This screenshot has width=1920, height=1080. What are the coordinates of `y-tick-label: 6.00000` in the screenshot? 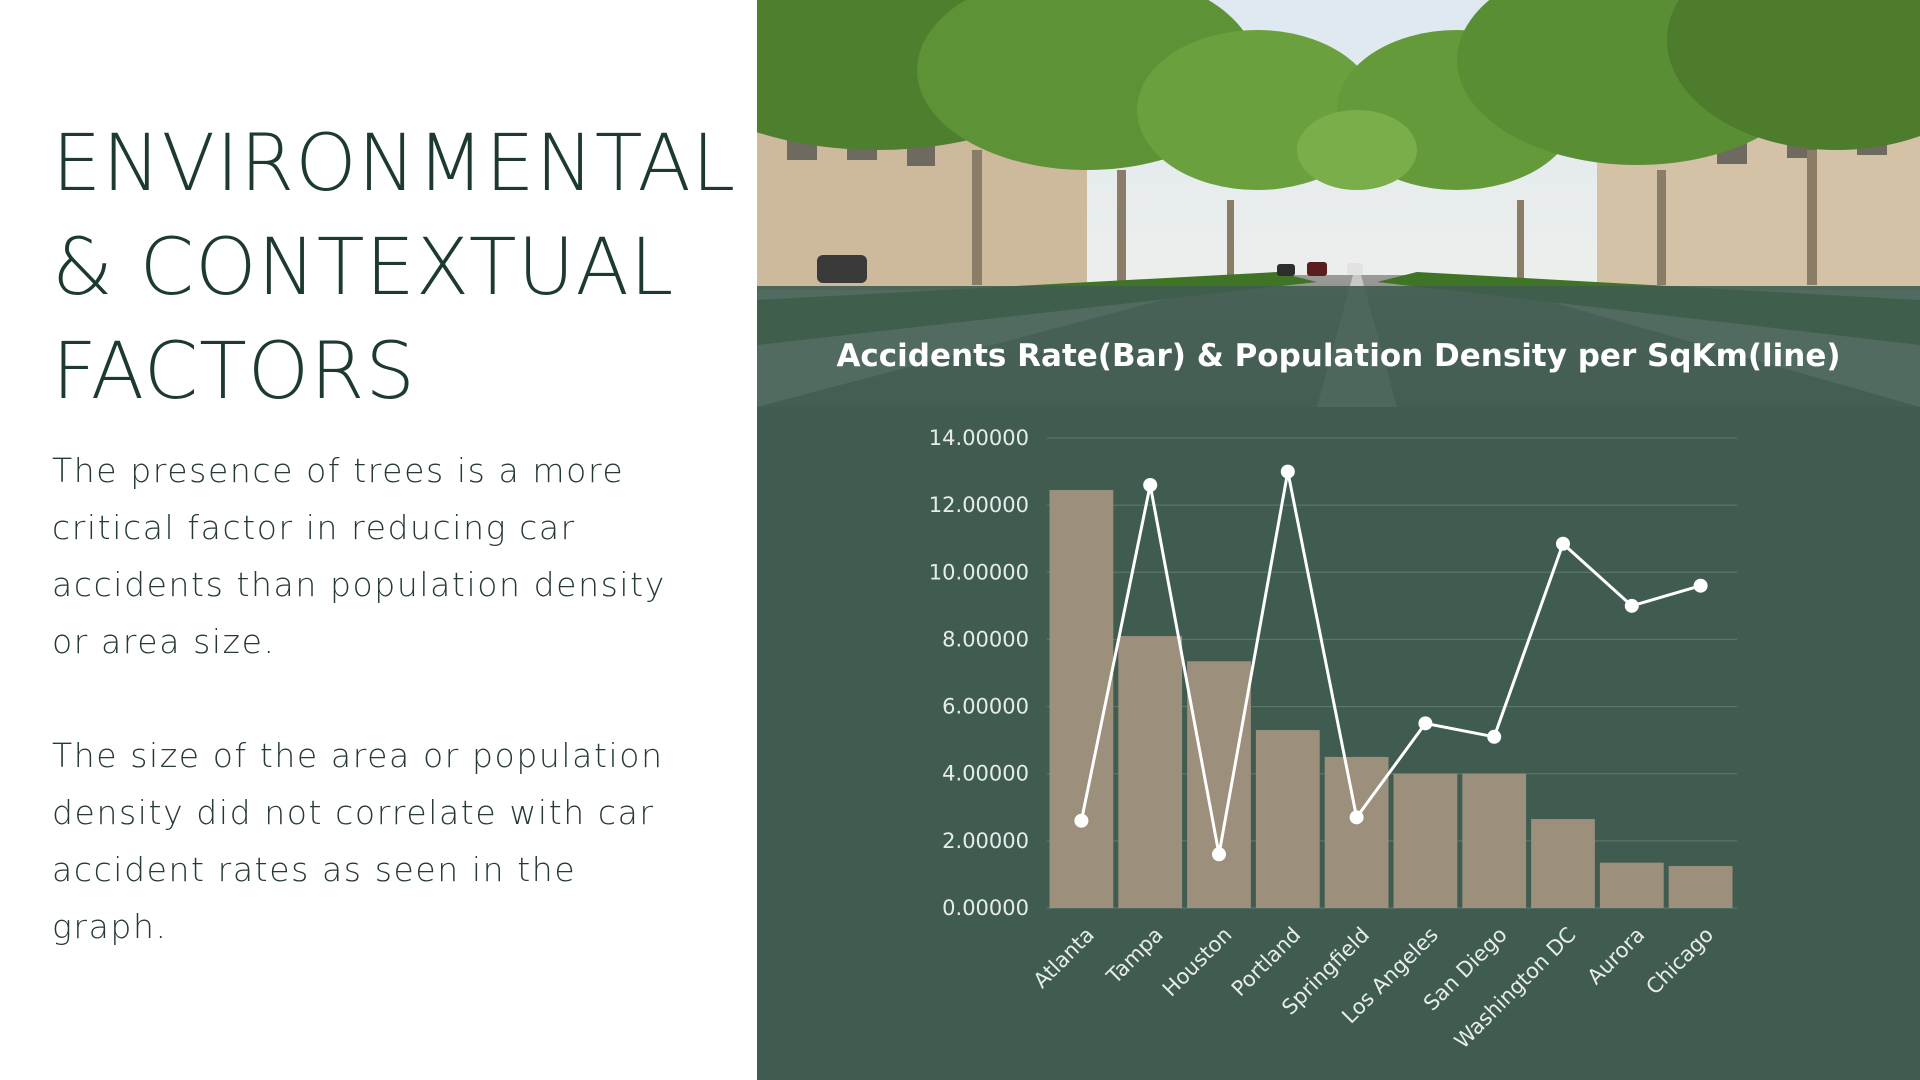 It's located at (985, 707).